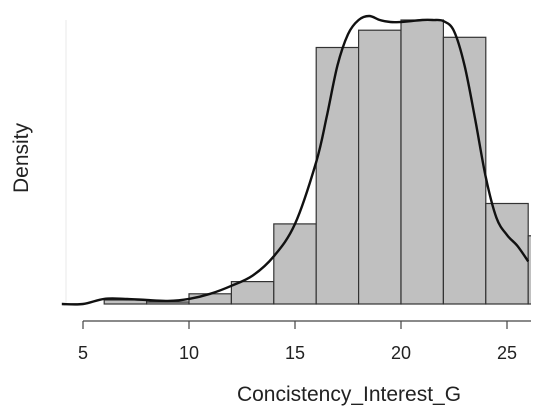  What do you see at coordinates (295, 353) in the screenshot?
I see `x-tick-label-15: 15` at bounding box center [295, 353].